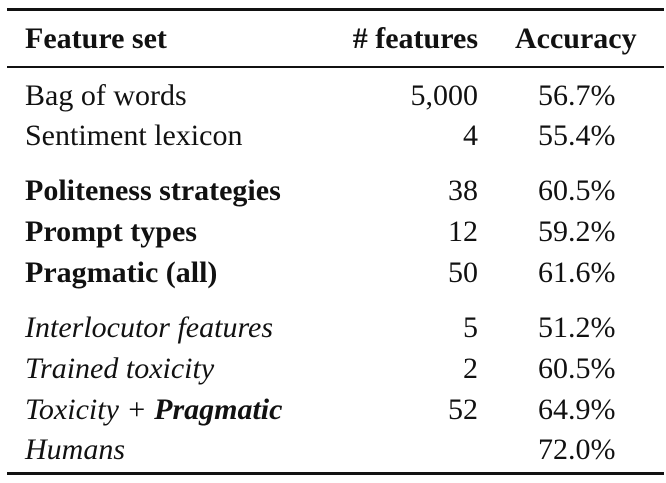  What do you see at coordinates (463, 272) in the screenshot?
I see `row-num-features: 50` at bounding box center [463, 272].